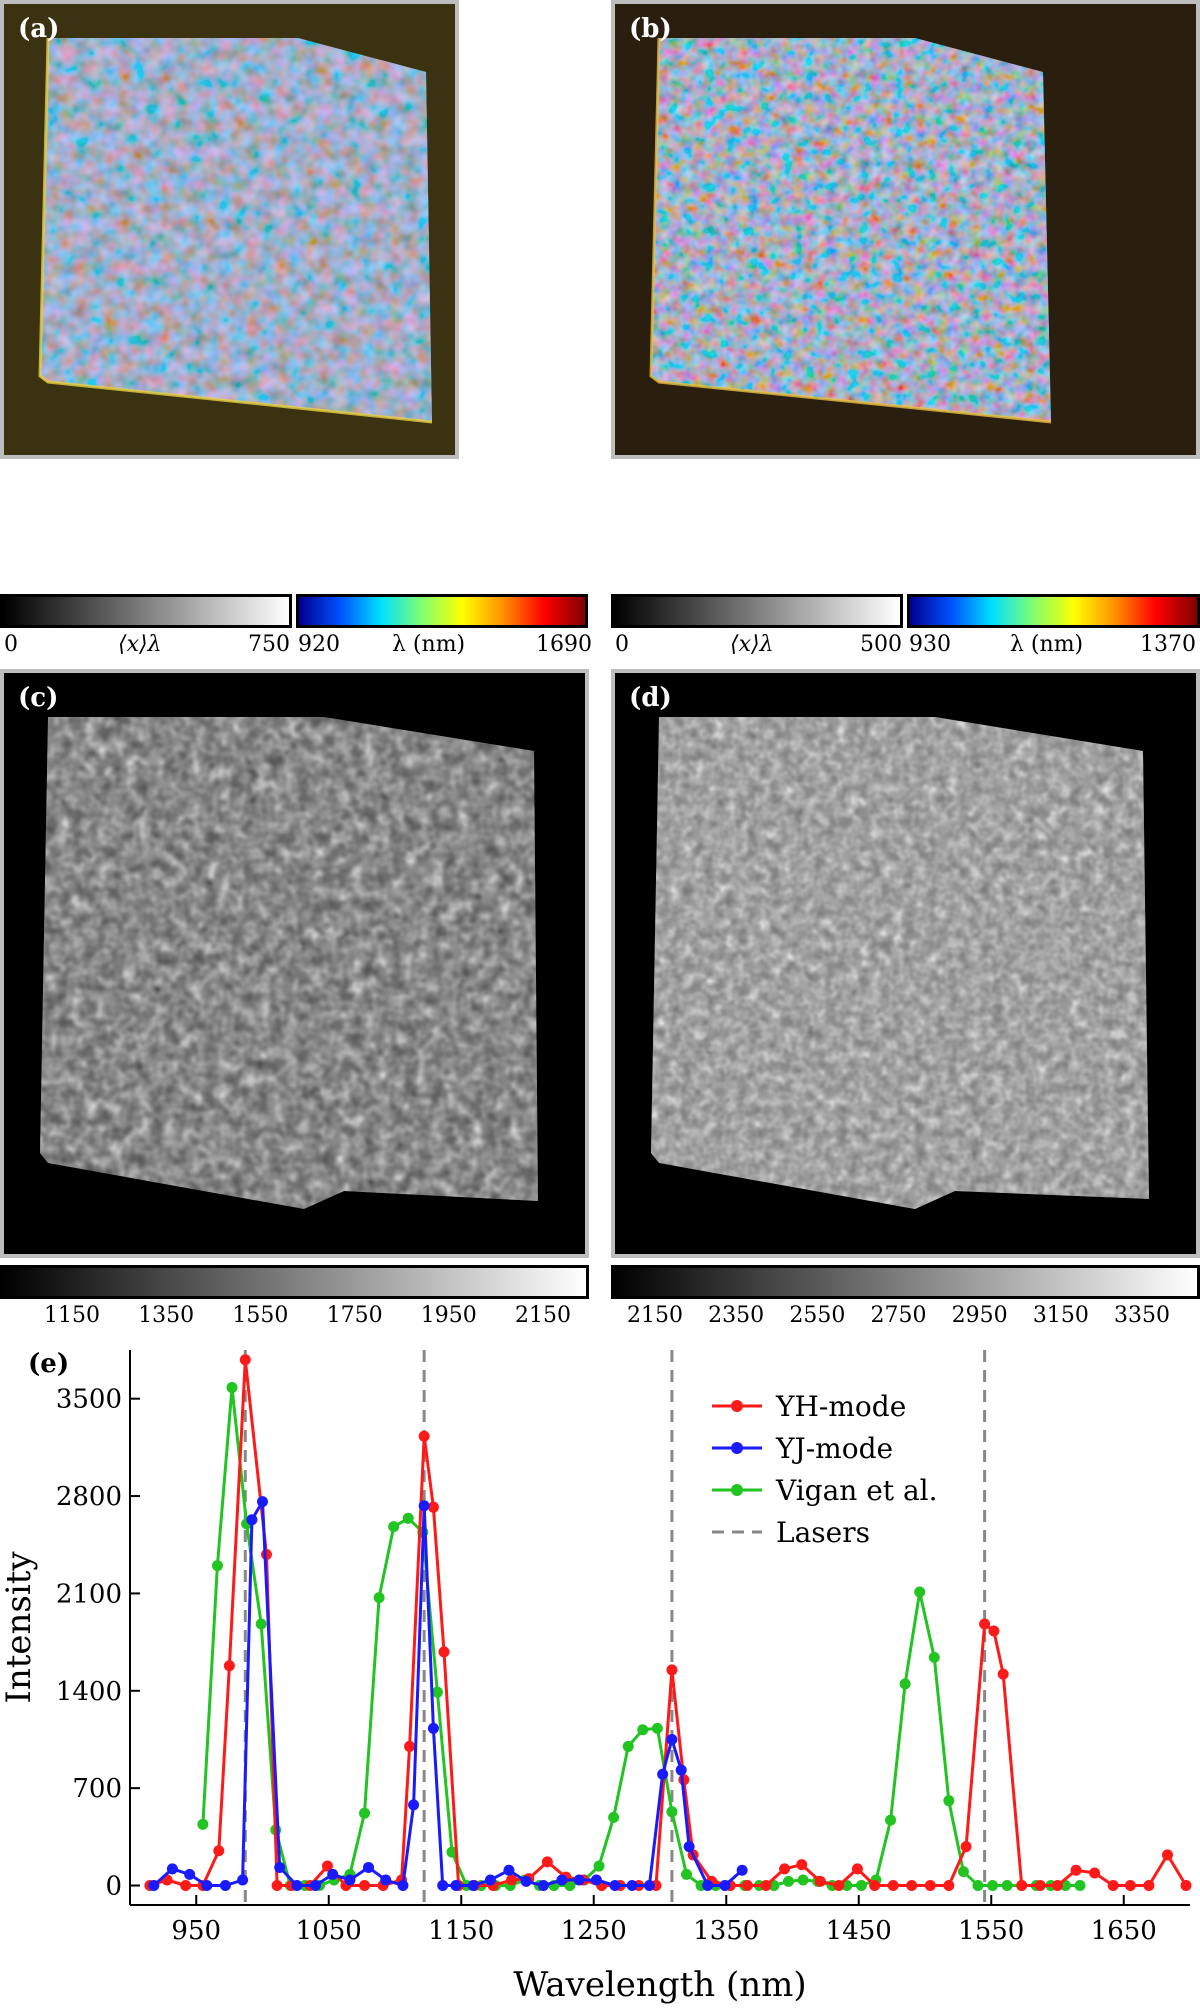 The image size is (1200, 2008). Describe the element at coordinates (89, 1400) in the screenshot. I see `y-tick-label: 3500` at that location.